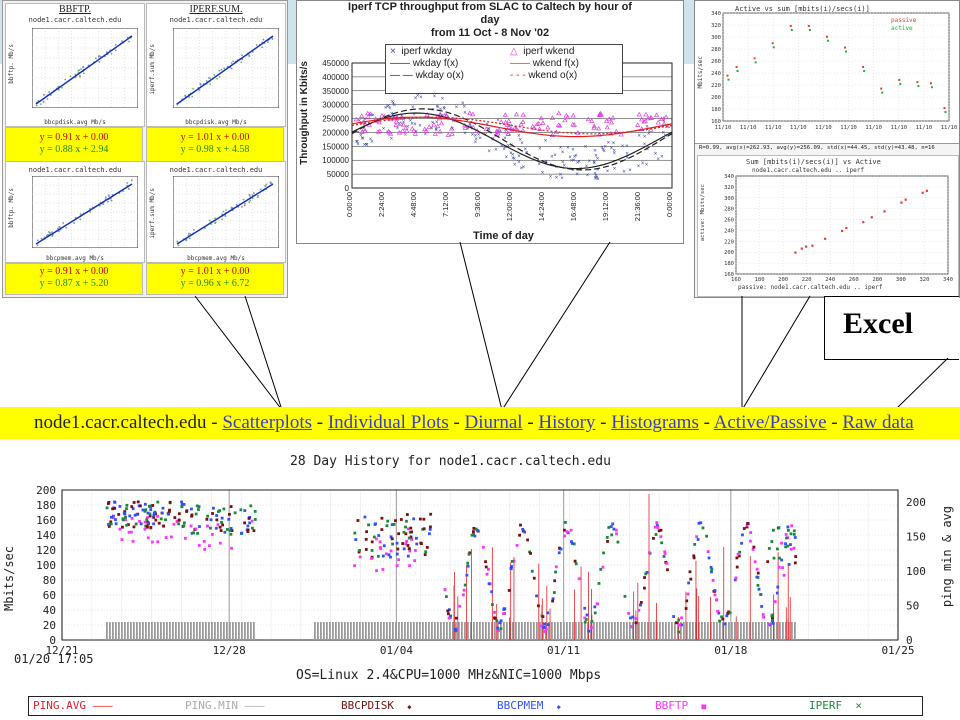 This screenshot has height=720, width=960. What do you see at coordinates (388, 422) in the screenshot?
I see `nav-link-individual-plots: Individual Plots` at bounding box center [388, 422].